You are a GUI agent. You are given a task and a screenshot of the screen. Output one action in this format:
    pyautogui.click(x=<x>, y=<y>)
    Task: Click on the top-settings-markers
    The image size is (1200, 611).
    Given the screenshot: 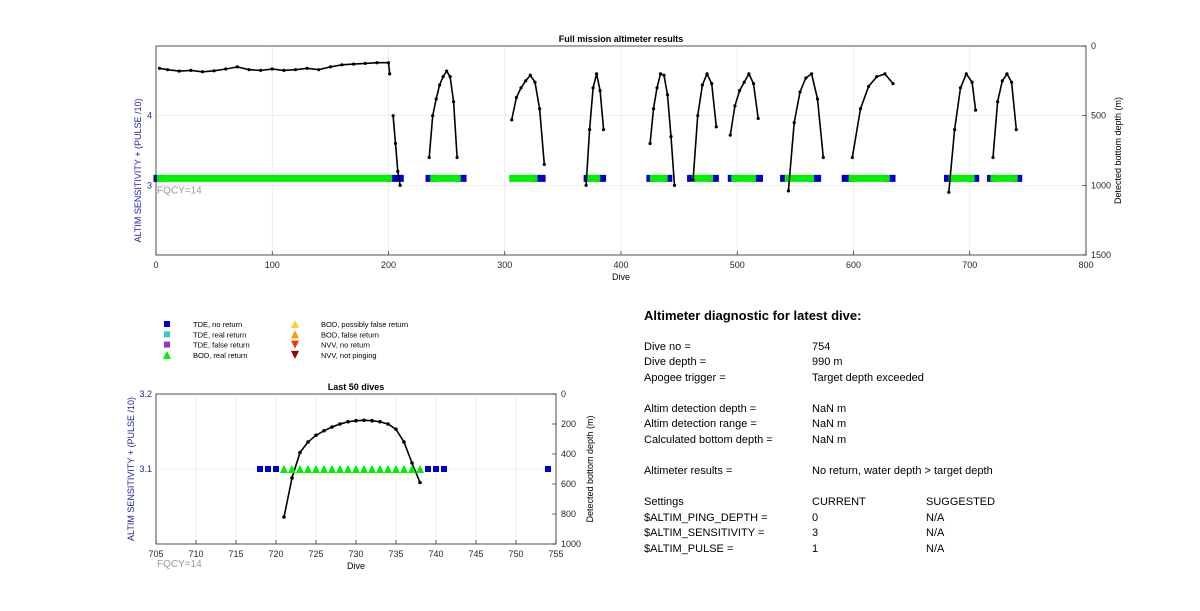 What is the action you would take?
    pyautogui.click(x=588, y=178)
    